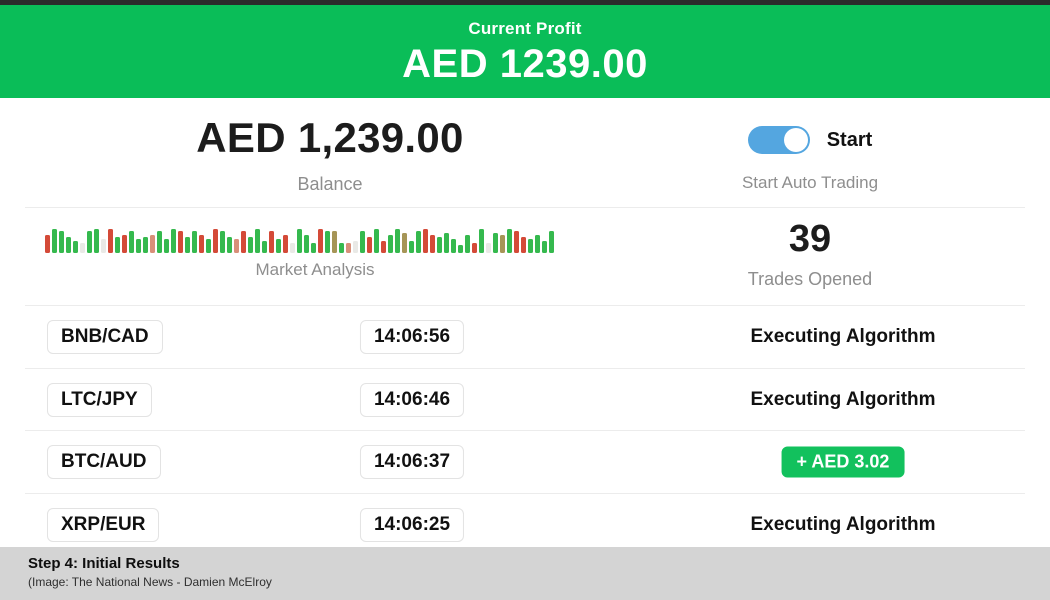 The width and height of the screenshot is (1050, 600). I want to click on trades-opened-block: 39 Trades Opened, so click(810, 249).